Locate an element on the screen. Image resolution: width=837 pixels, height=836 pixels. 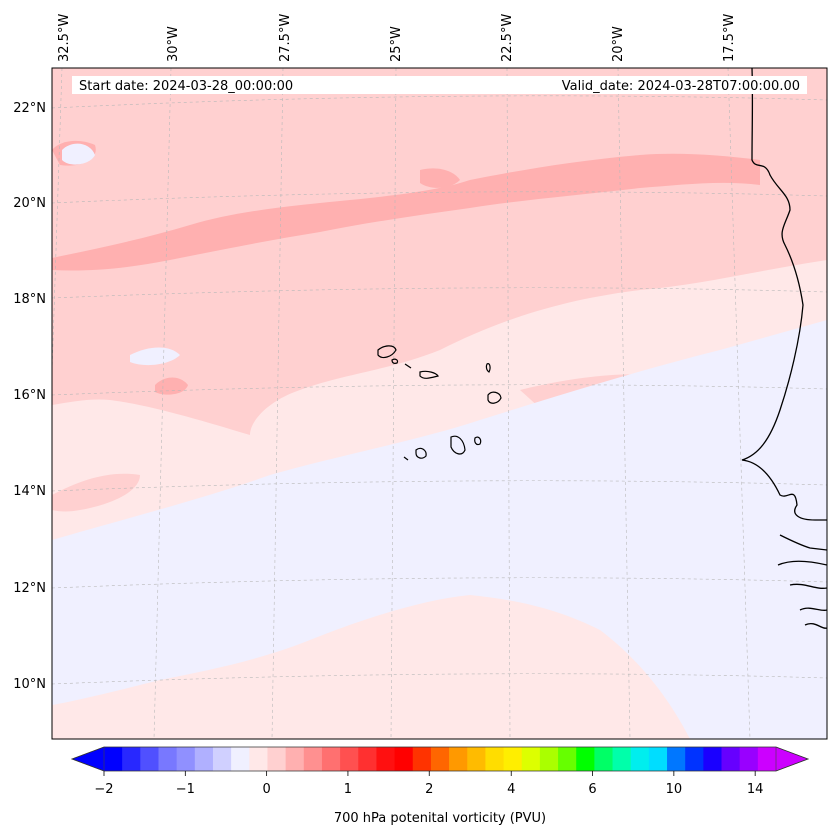
lon-label: 30°W is located at coordinates (173, 44).